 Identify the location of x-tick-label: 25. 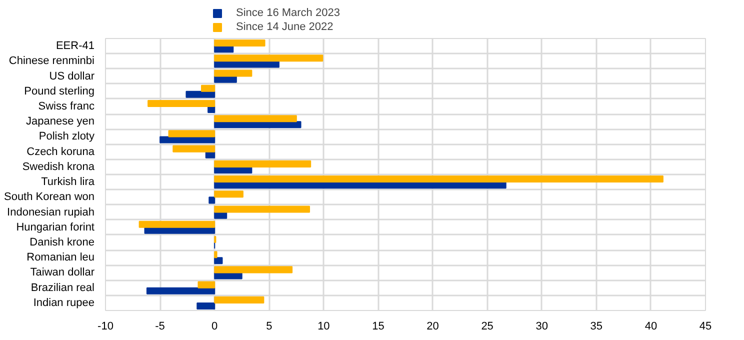
(487, 326).